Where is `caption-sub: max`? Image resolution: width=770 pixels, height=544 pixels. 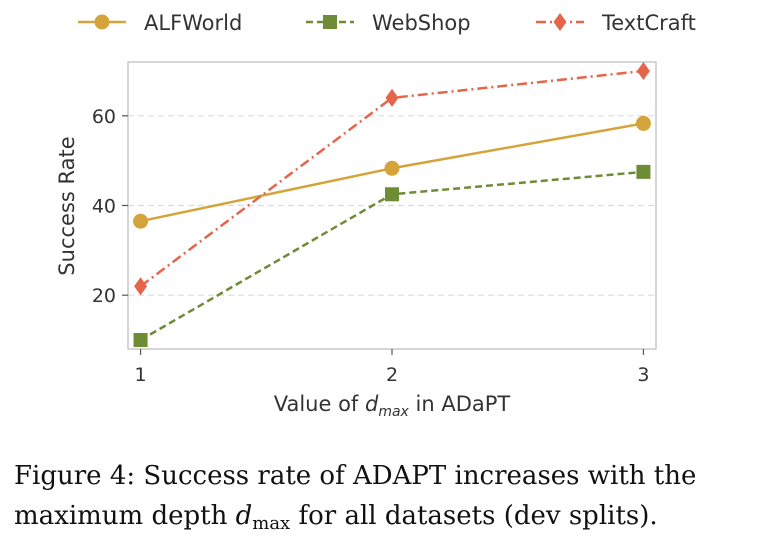 caption-sub: max is located at coordinates (271, 523).